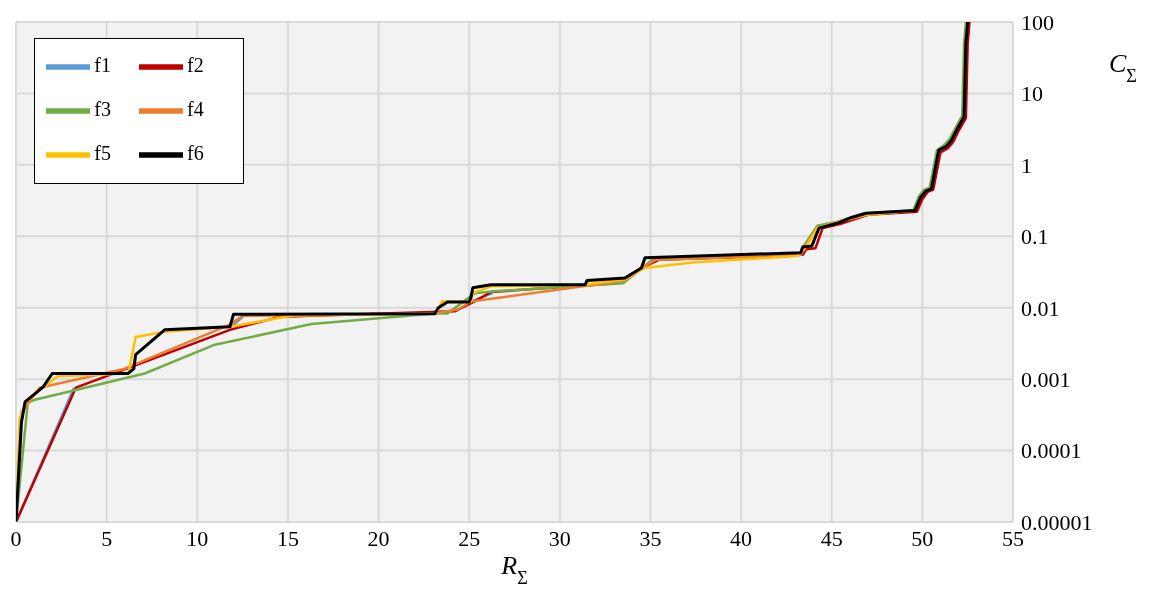  What do you see at coordinates (102, 64) in the screenshot?
I see `legend-label: f1` at bounding box center [102, 64].